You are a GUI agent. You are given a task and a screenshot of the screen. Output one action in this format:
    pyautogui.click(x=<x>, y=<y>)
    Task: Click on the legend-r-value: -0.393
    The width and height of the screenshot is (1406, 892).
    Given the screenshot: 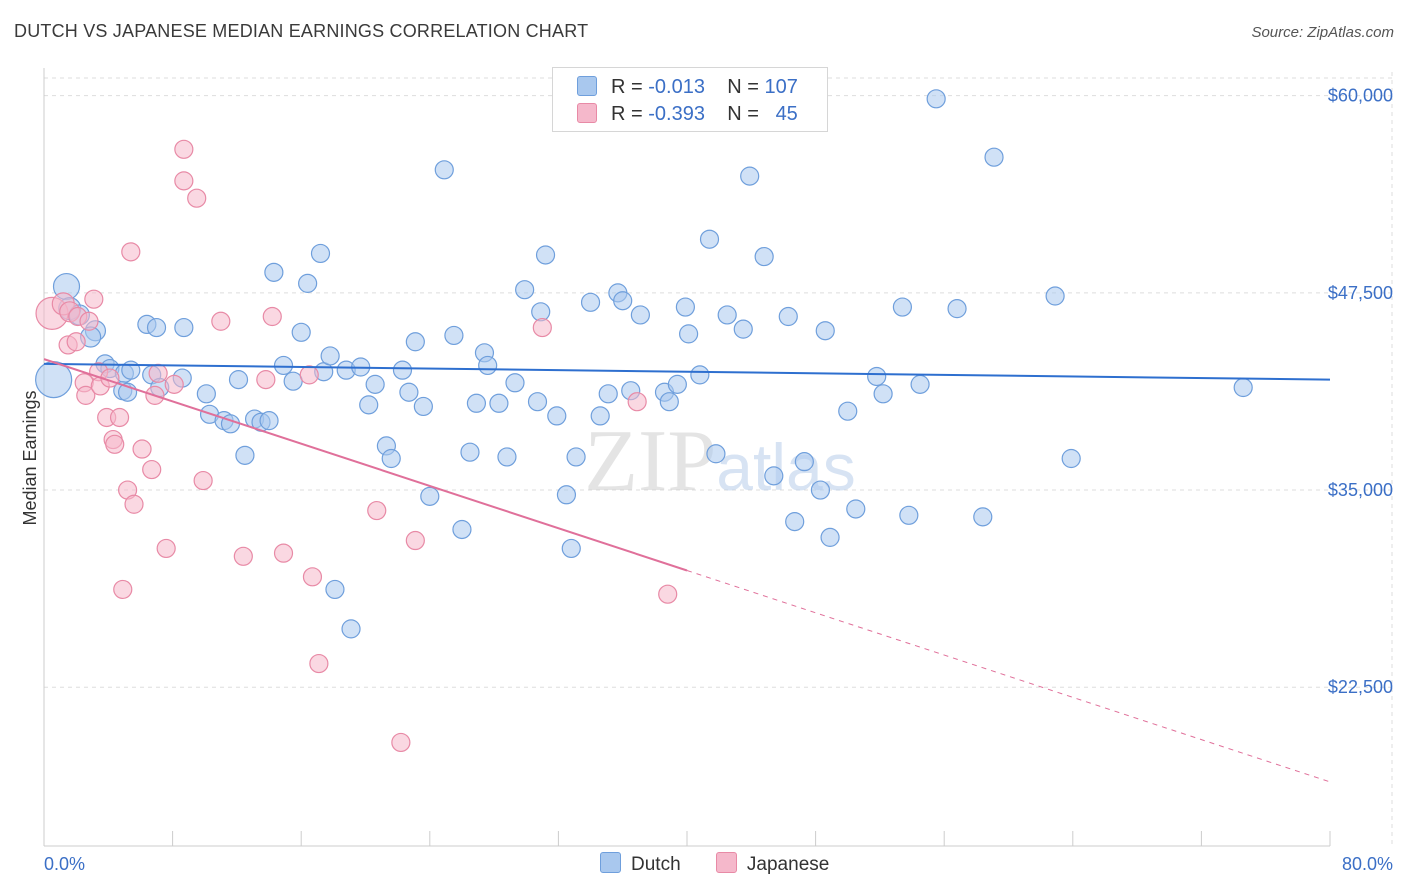 What is the action you would take?
    pyautogui.click(x=676, y=114)
    